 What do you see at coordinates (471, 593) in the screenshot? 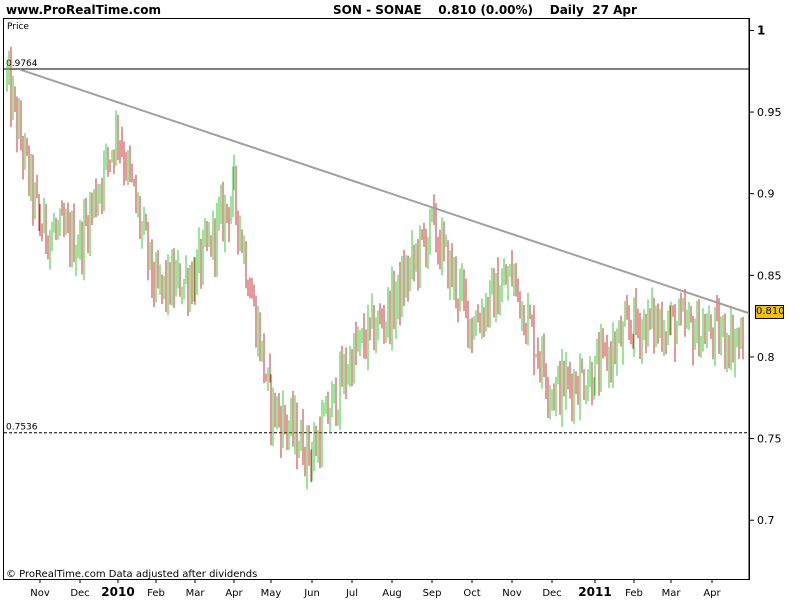
I see `x-tick-label: Oct` at bounding box center [471, 593].